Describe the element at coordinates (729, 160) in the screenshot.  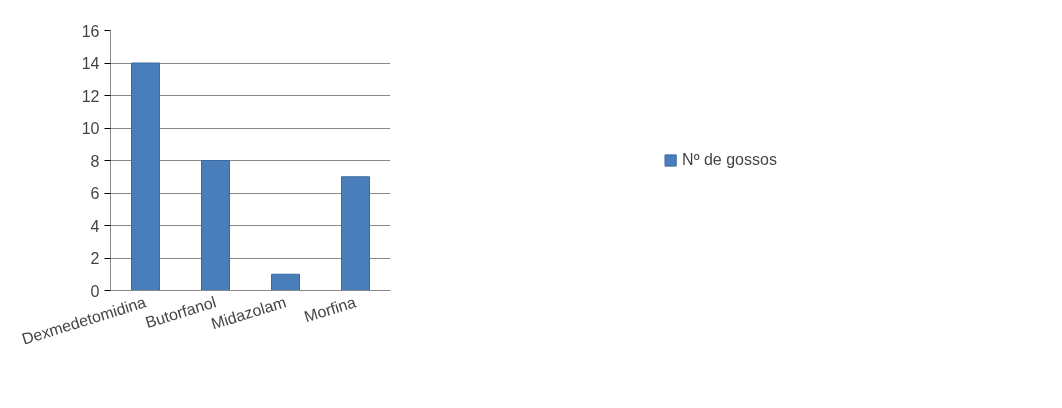
I see `legend-label: Nº de gossos` at that location.